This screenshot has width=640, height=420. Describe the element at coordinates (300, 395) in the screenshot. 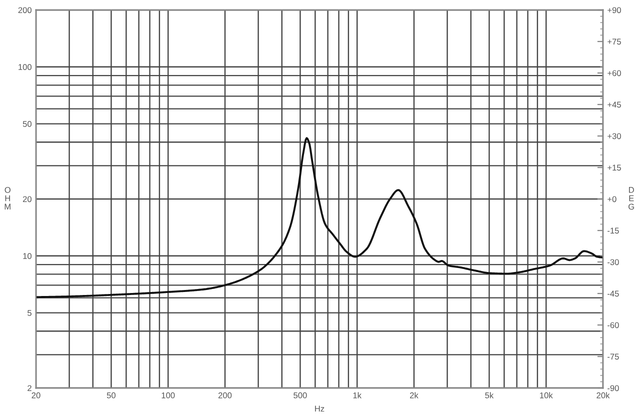

I see `x-tick-label: 500` at that location.